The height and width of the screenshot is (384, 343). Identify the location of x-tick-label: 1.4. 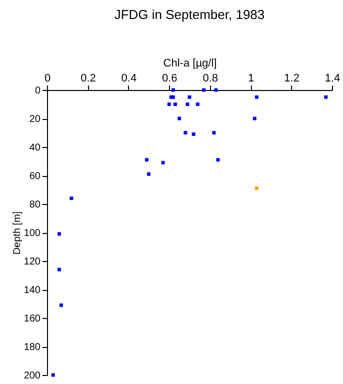
(332, 78).